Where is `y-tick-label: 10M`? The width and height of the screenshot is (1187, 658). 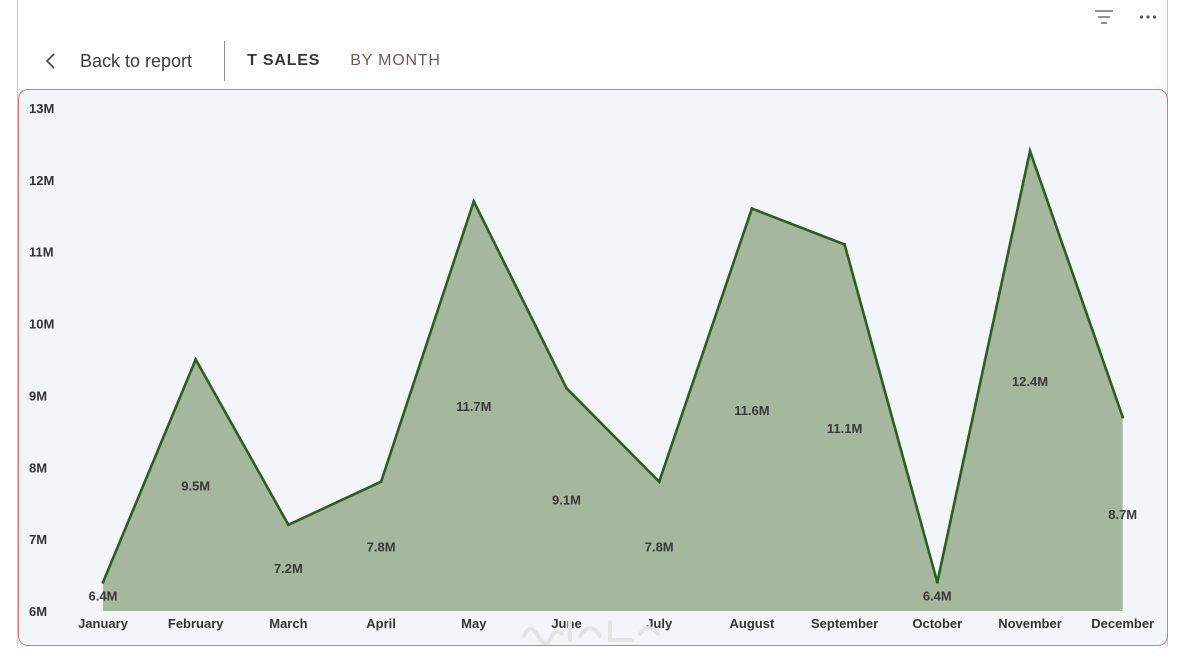
y-tick-label: 10M is located at coordinates (41, 324).